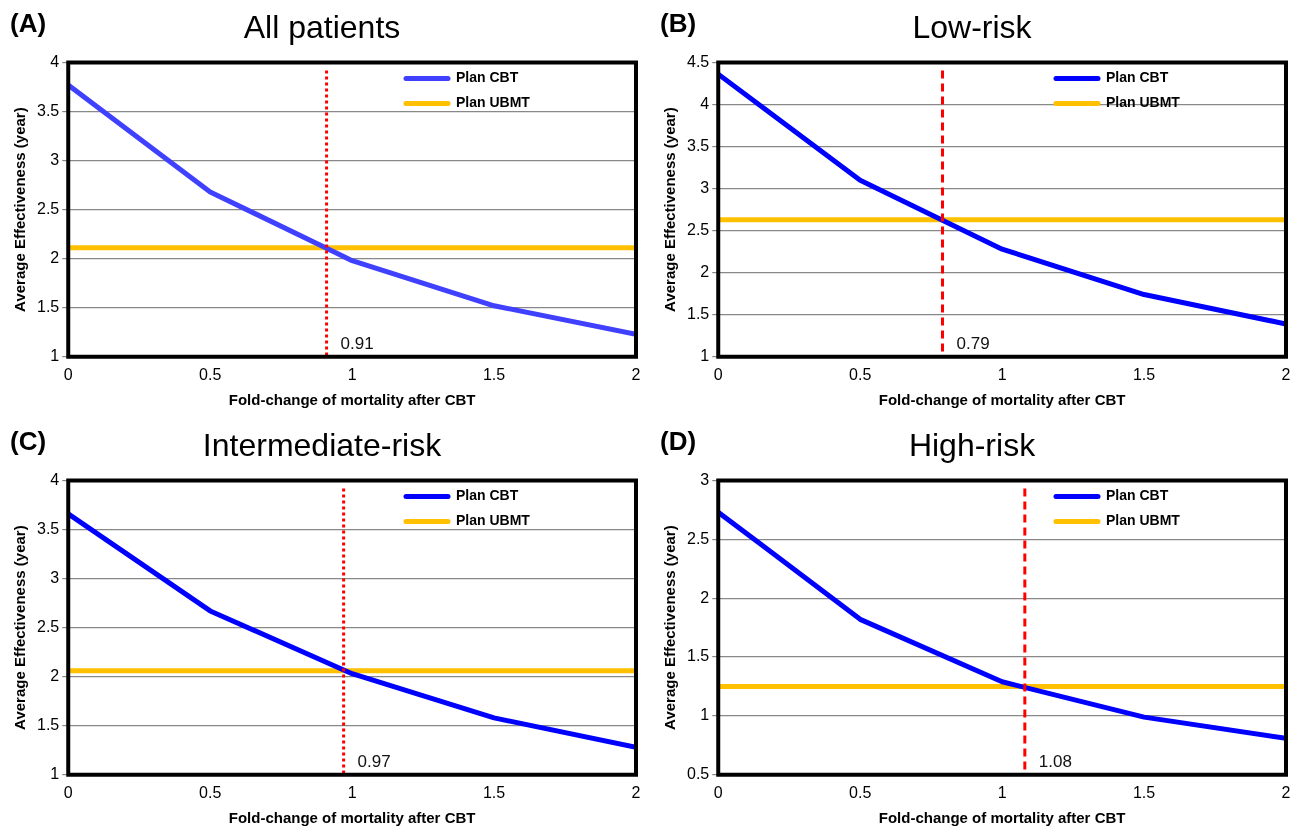  What do you see at coordinates (698, 774) in the screenshot?
I see `y-tick-label: 0.5` at bounding box center [698, 774].